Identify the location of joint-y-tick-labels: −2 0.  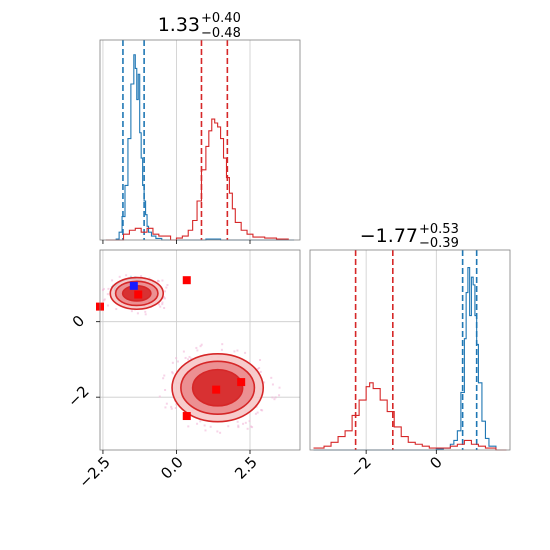
(78, 361).